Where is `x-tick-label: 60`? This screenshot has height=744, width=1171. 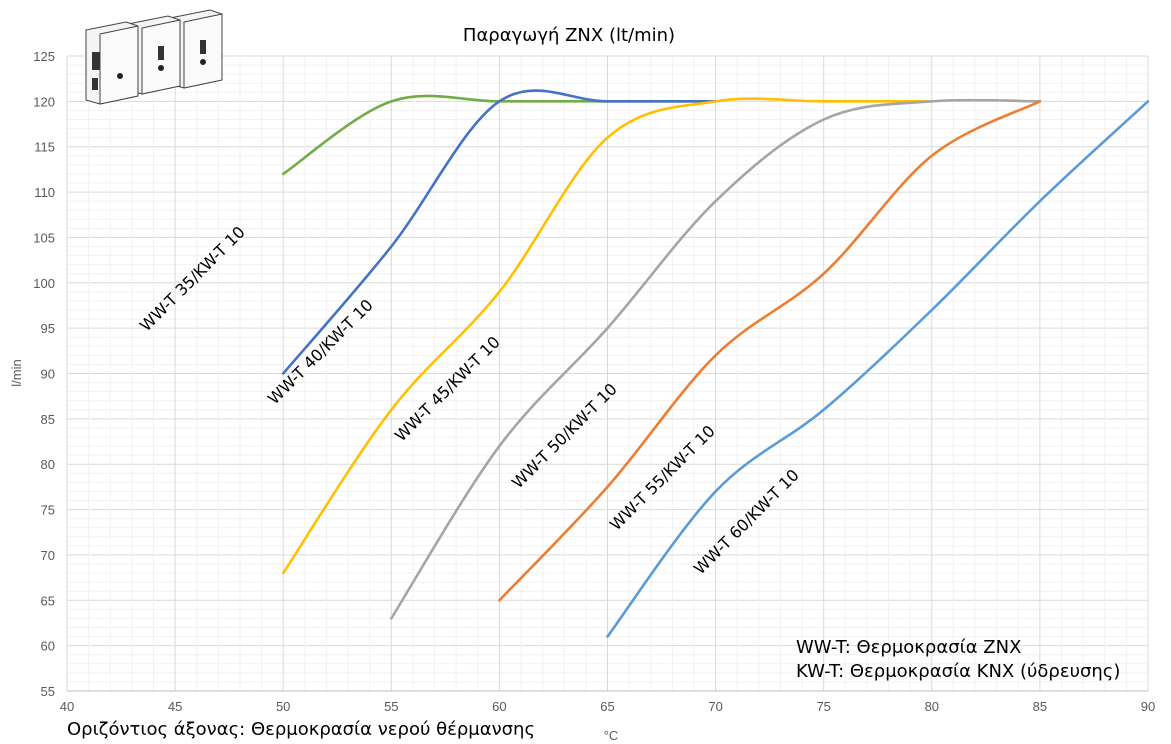 x-tick-label: 60 is located at coordinates (499, 706).